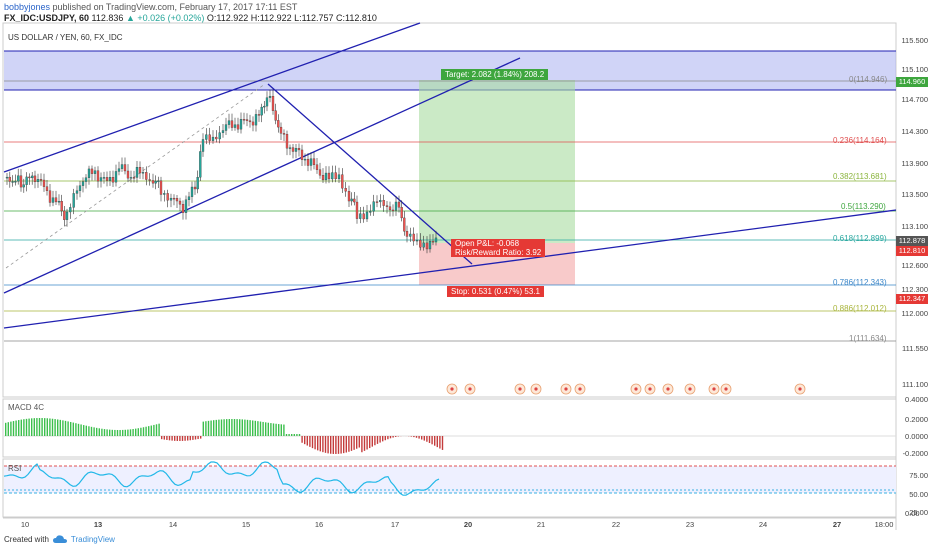  Describe the element at coordinates (495, 74) in the screenshot. I see `target-label: Target: 2.082 (1.84%) 208.2` at that location.